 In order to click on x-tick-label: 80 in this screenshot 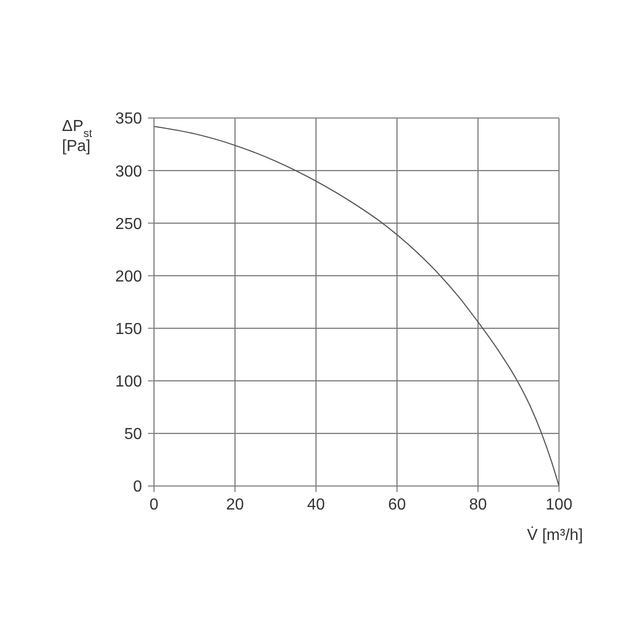, I will do `click(478, 505)`.